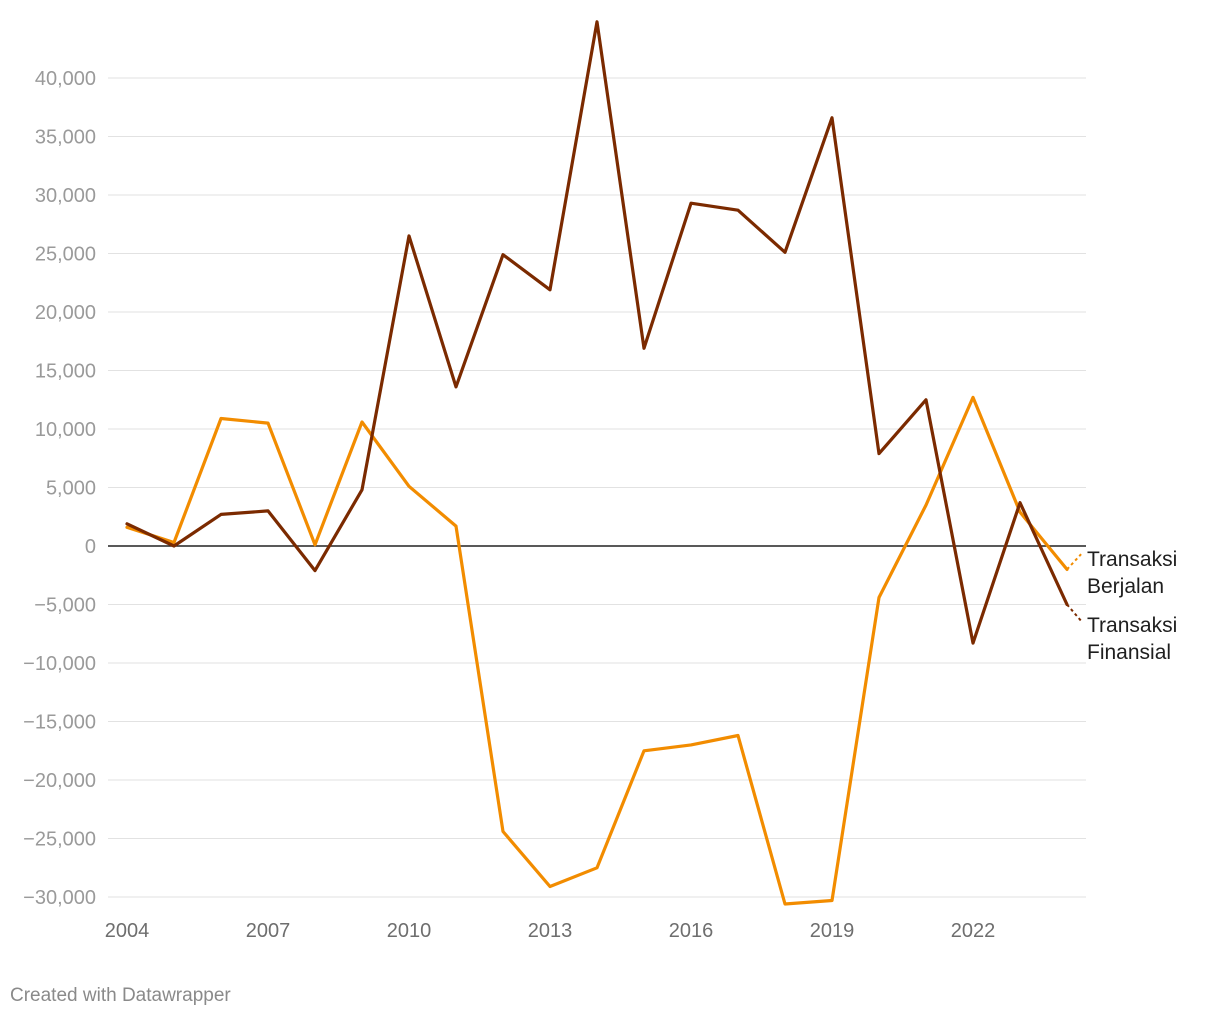 This screenshot has height=1020, width=1220. Describe the element at coordinates (65, 372) in the screenshot. I see `y-tick-label: 15,000` at that location.